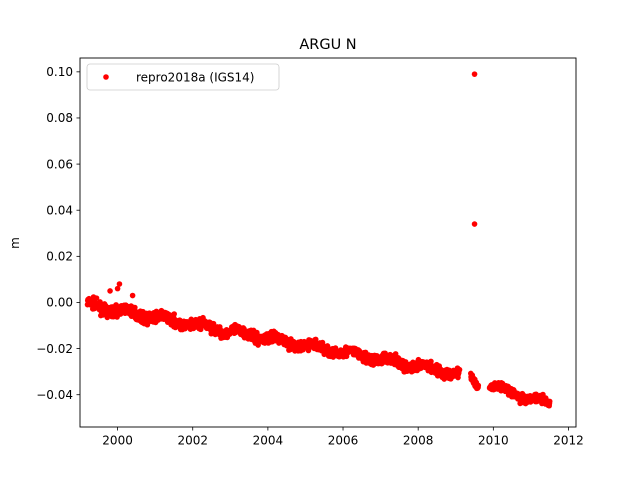 The width and height of the screenshot is (640, 485). I want to click on y-tick-label: 0.06, so click(59, 164).